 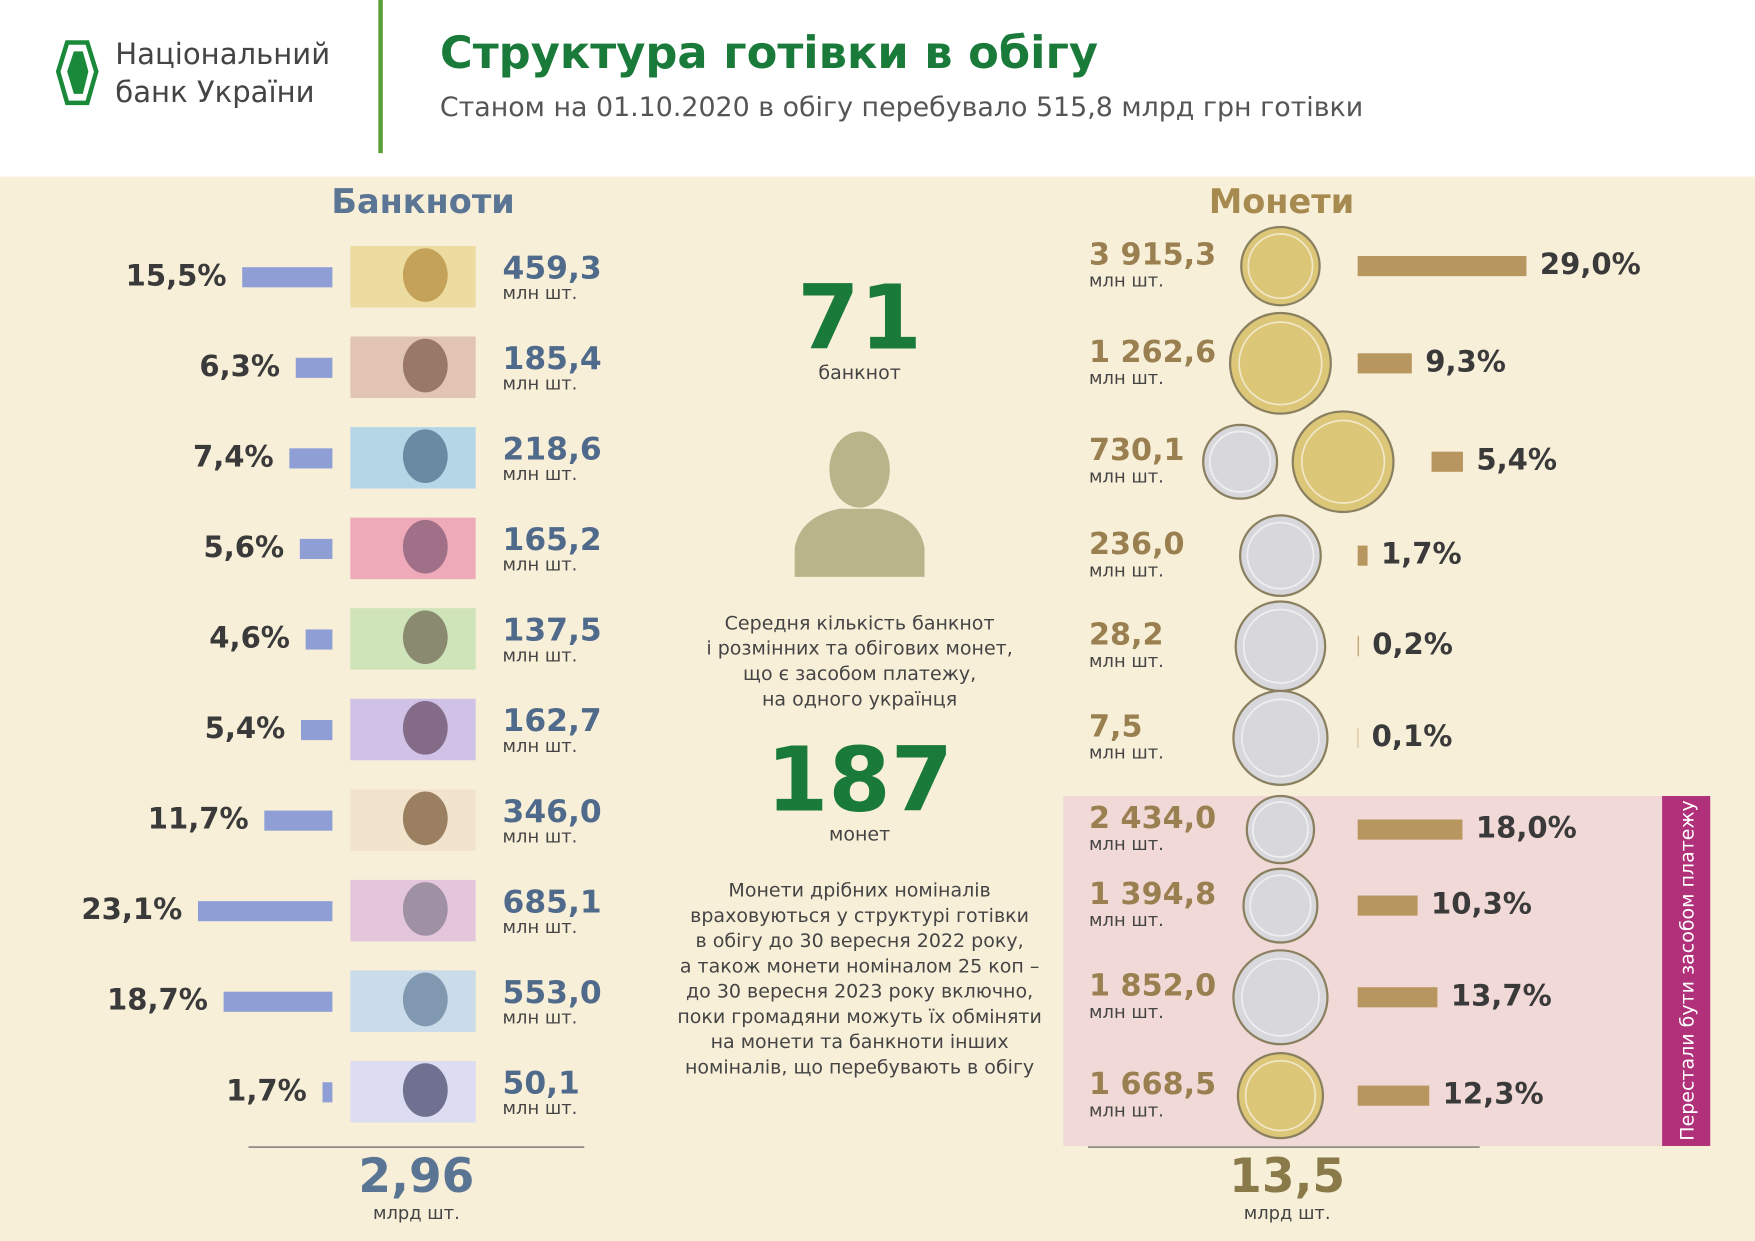 I want to click on count: 1 262,6, so click(x=1152, y=352).